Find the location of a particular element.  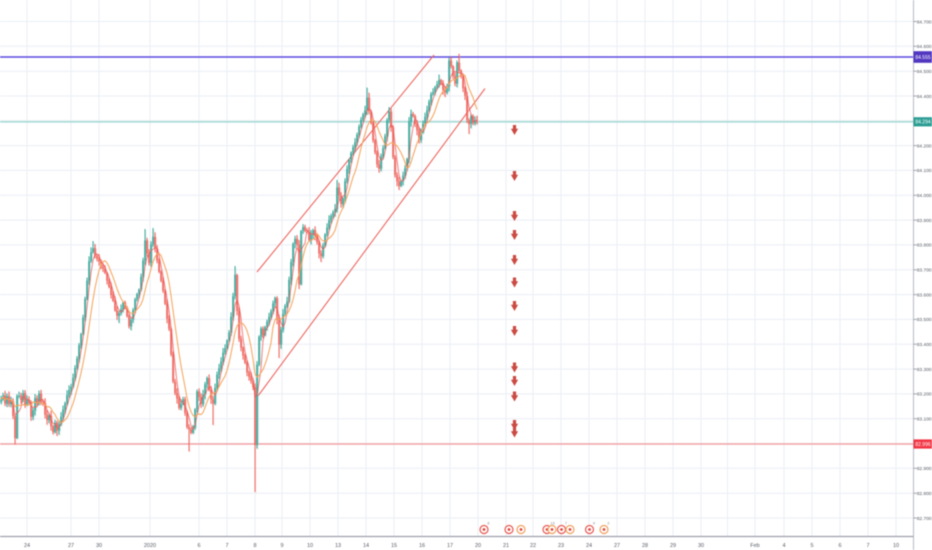

svg-text: 84.400 is located at coordinates (924, 97).